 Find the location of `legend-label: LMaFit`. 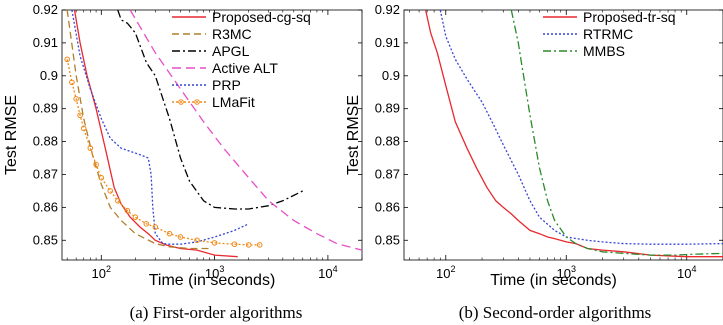

legend-label: LMaFit is located at coordinates (233, 102).